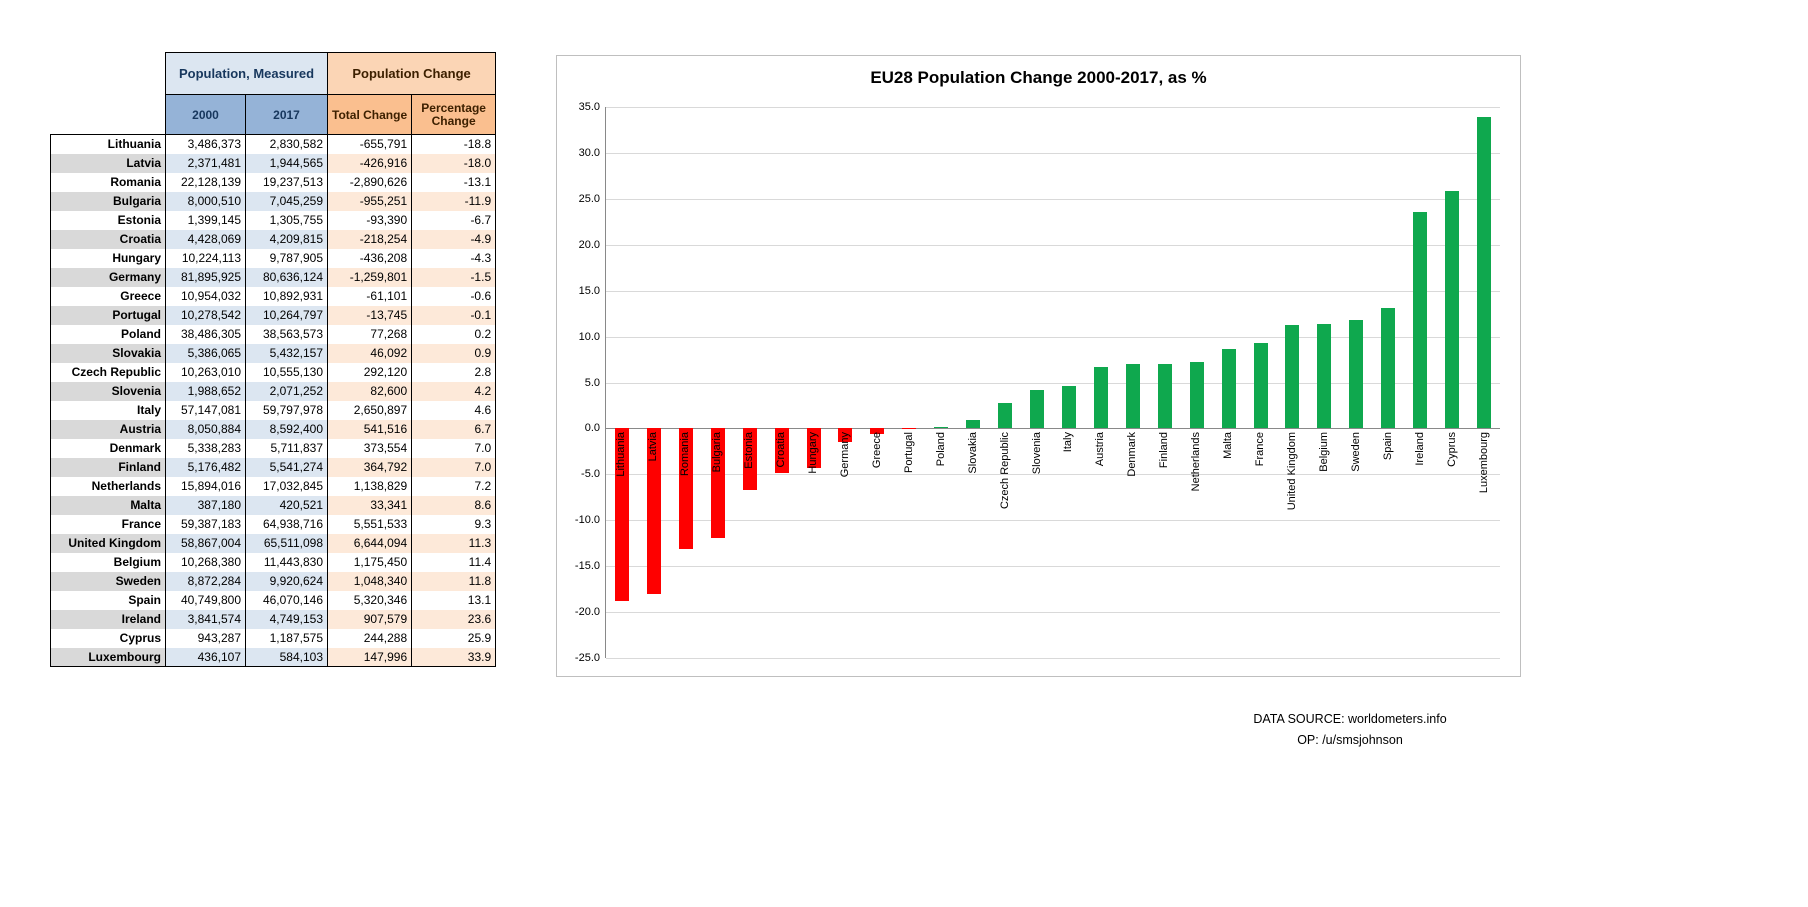 This screenshot has width=1808, height=907. Describe the element at coordinates (1452, 309) in the screenshot. I see `bar-cyprus` at that location.